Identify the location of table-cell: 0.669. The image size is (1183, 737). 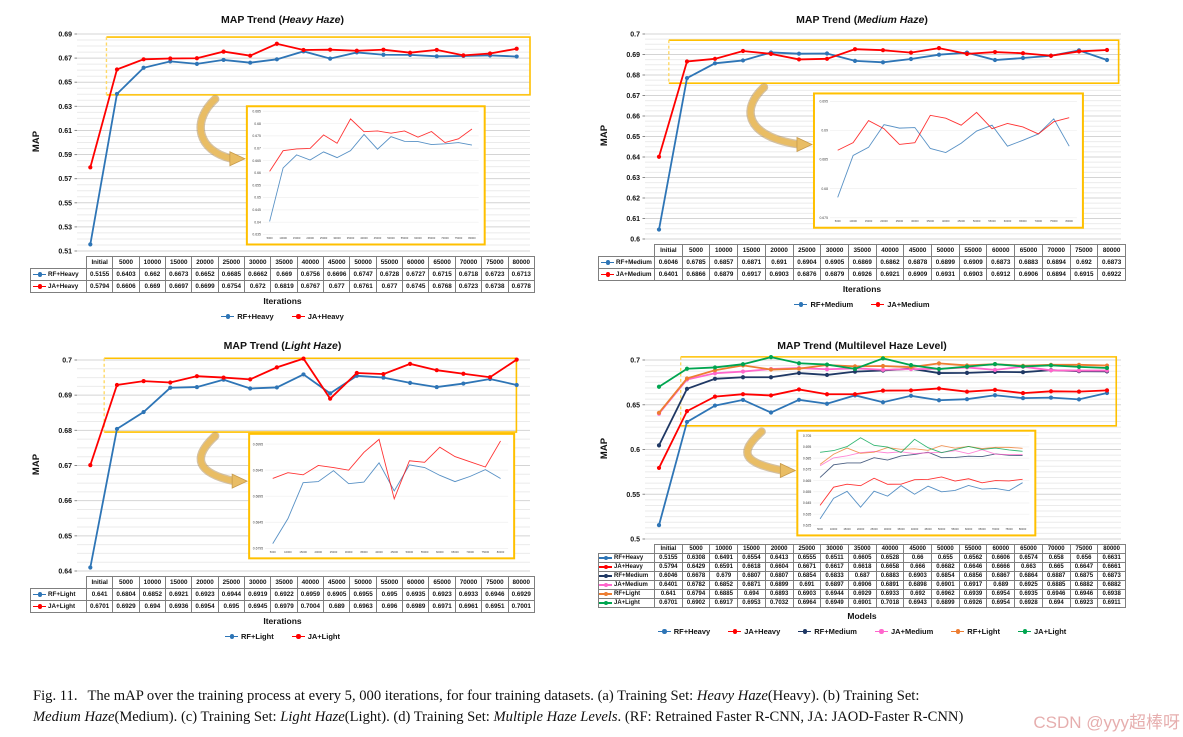
(284, 274).